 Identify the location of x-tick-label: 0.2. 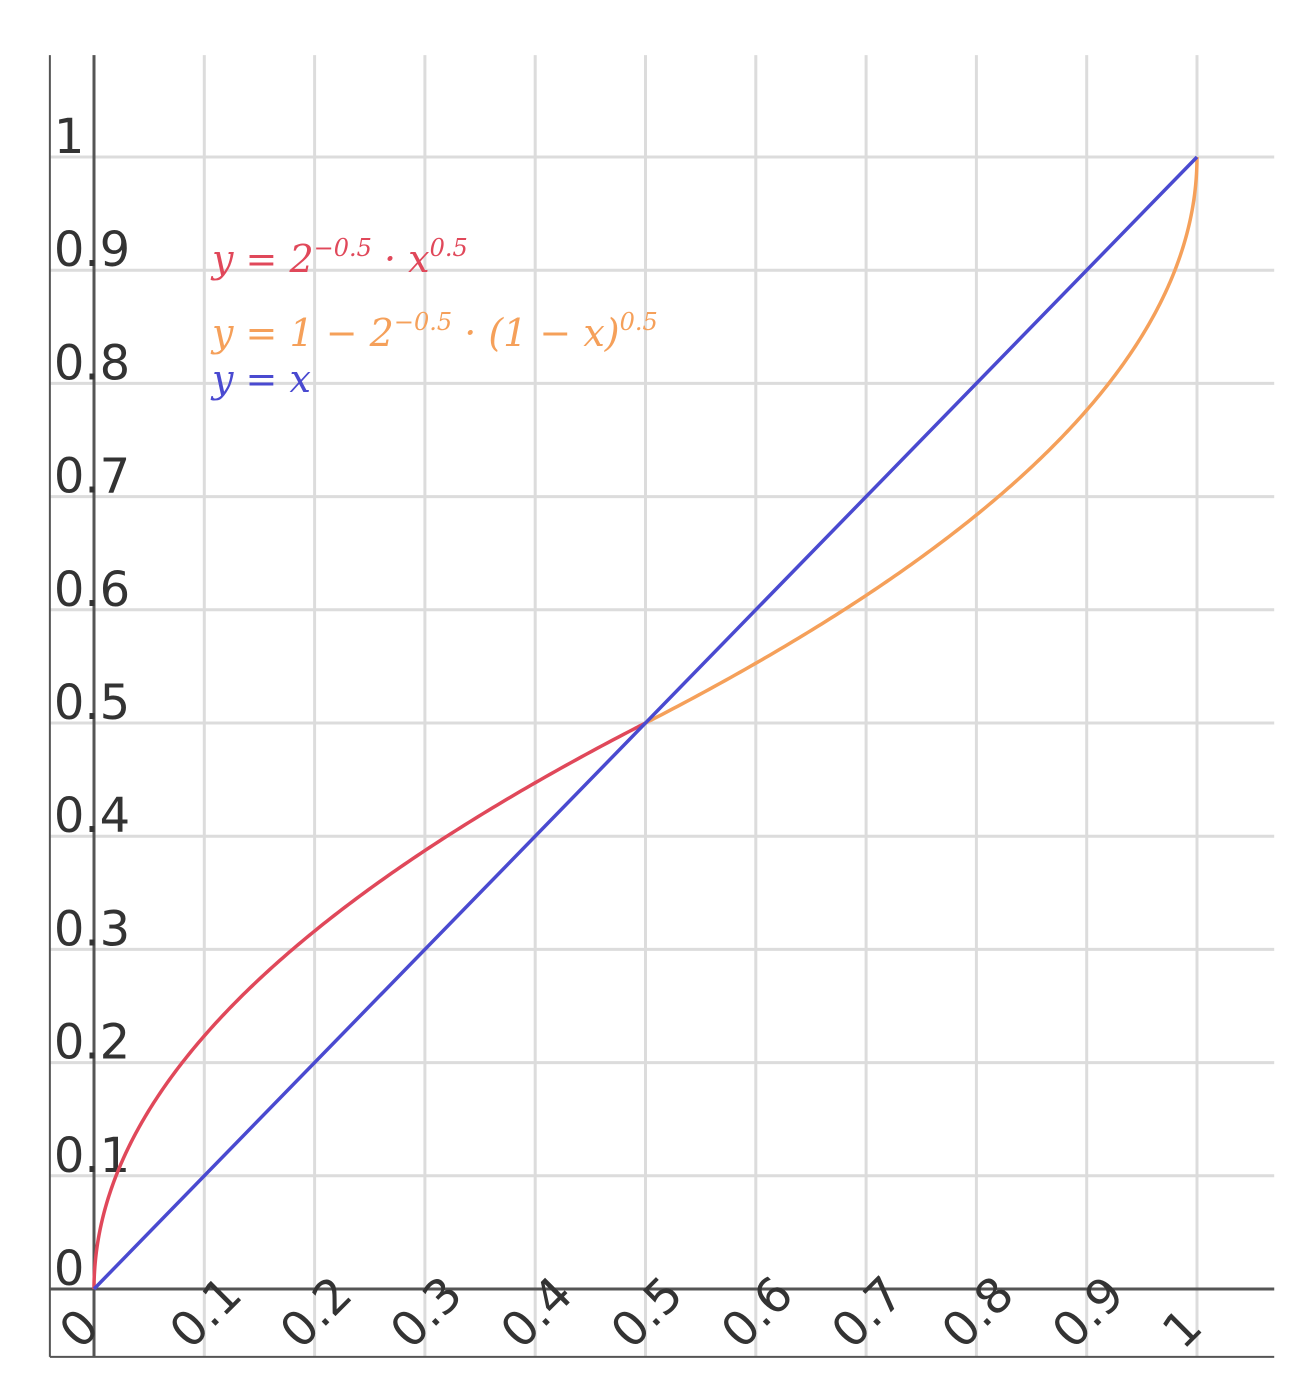
(316, 1313).